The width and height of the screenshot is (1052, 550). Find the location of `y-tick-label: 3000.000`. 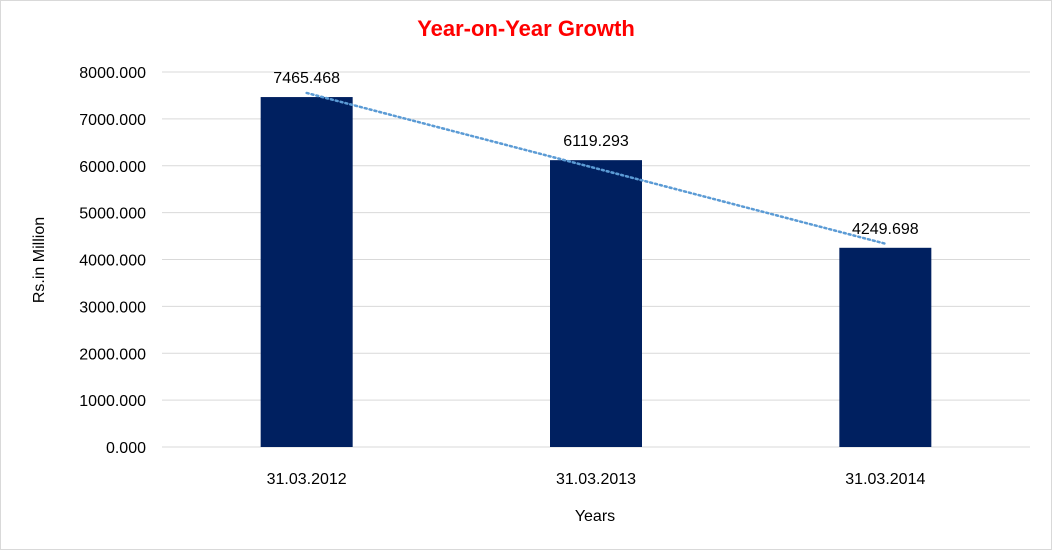

y-tick-label: 3000.000 is located at coordinates (112, 307).